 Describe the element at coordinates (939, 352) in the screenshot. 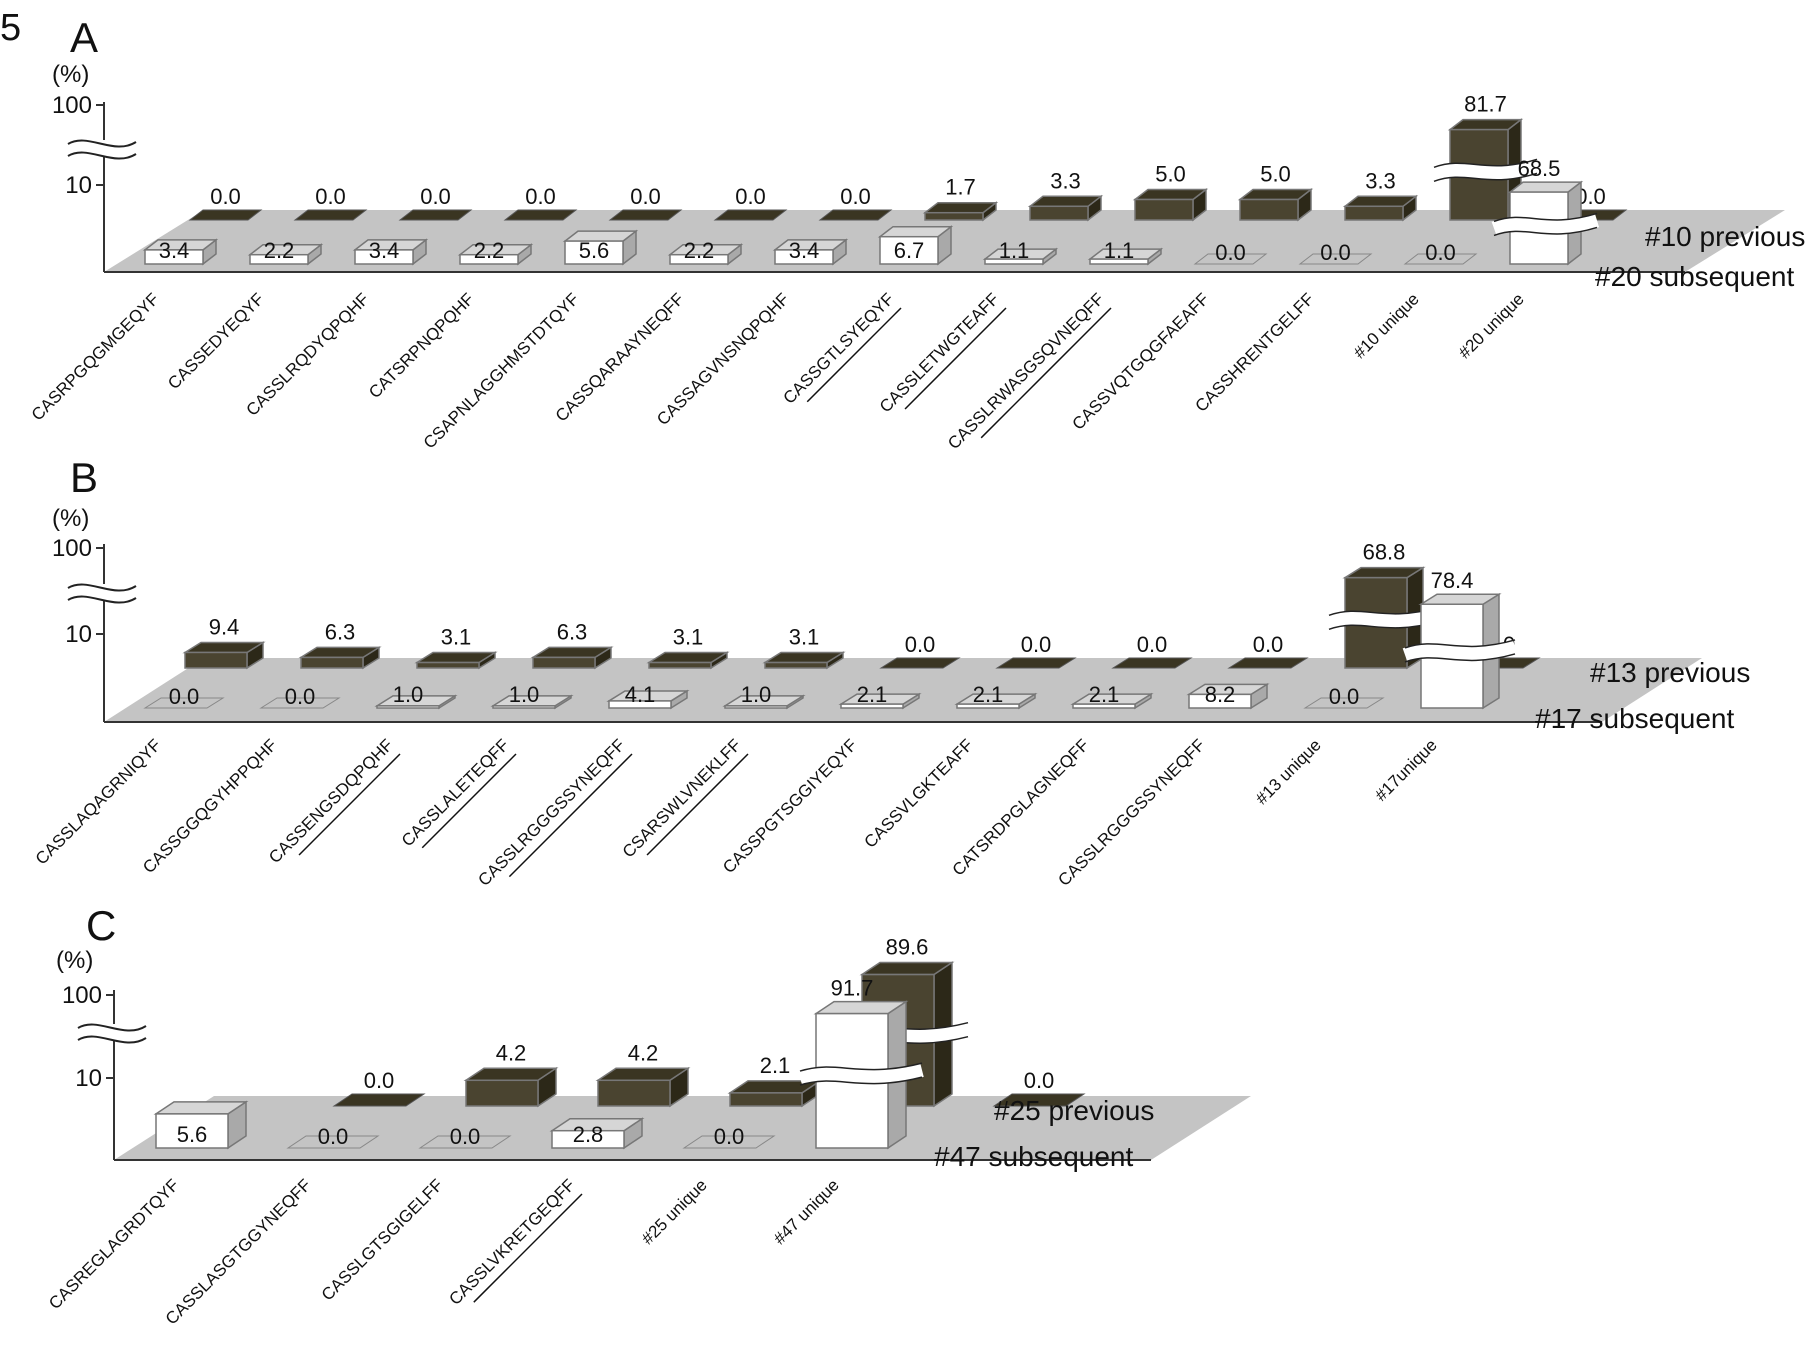

I see `category-label: CASSLETWGTEAFF` at that location.